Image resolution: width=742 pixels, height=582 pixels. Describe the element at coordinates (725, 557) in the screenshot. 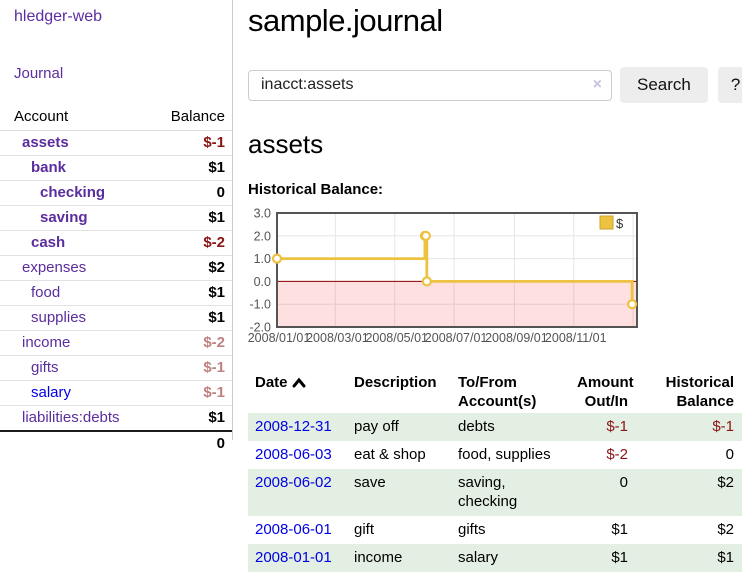

I see `transaction-balance: $1` at that location.